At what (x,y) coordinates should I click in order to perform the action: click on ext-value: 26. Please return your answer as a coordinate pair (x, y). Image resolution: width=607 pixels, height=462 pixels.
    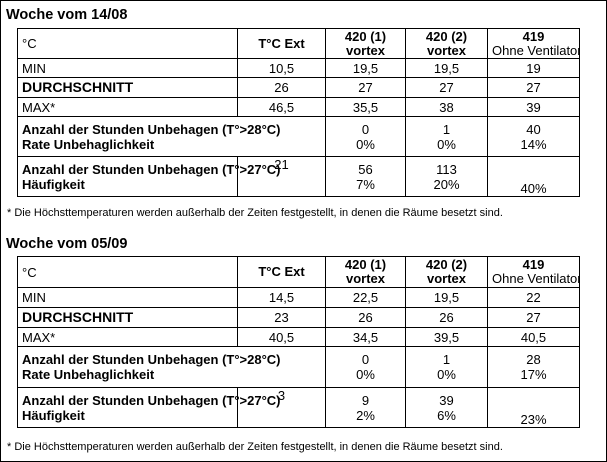
    Looking at the image, I should click on (281, 87).